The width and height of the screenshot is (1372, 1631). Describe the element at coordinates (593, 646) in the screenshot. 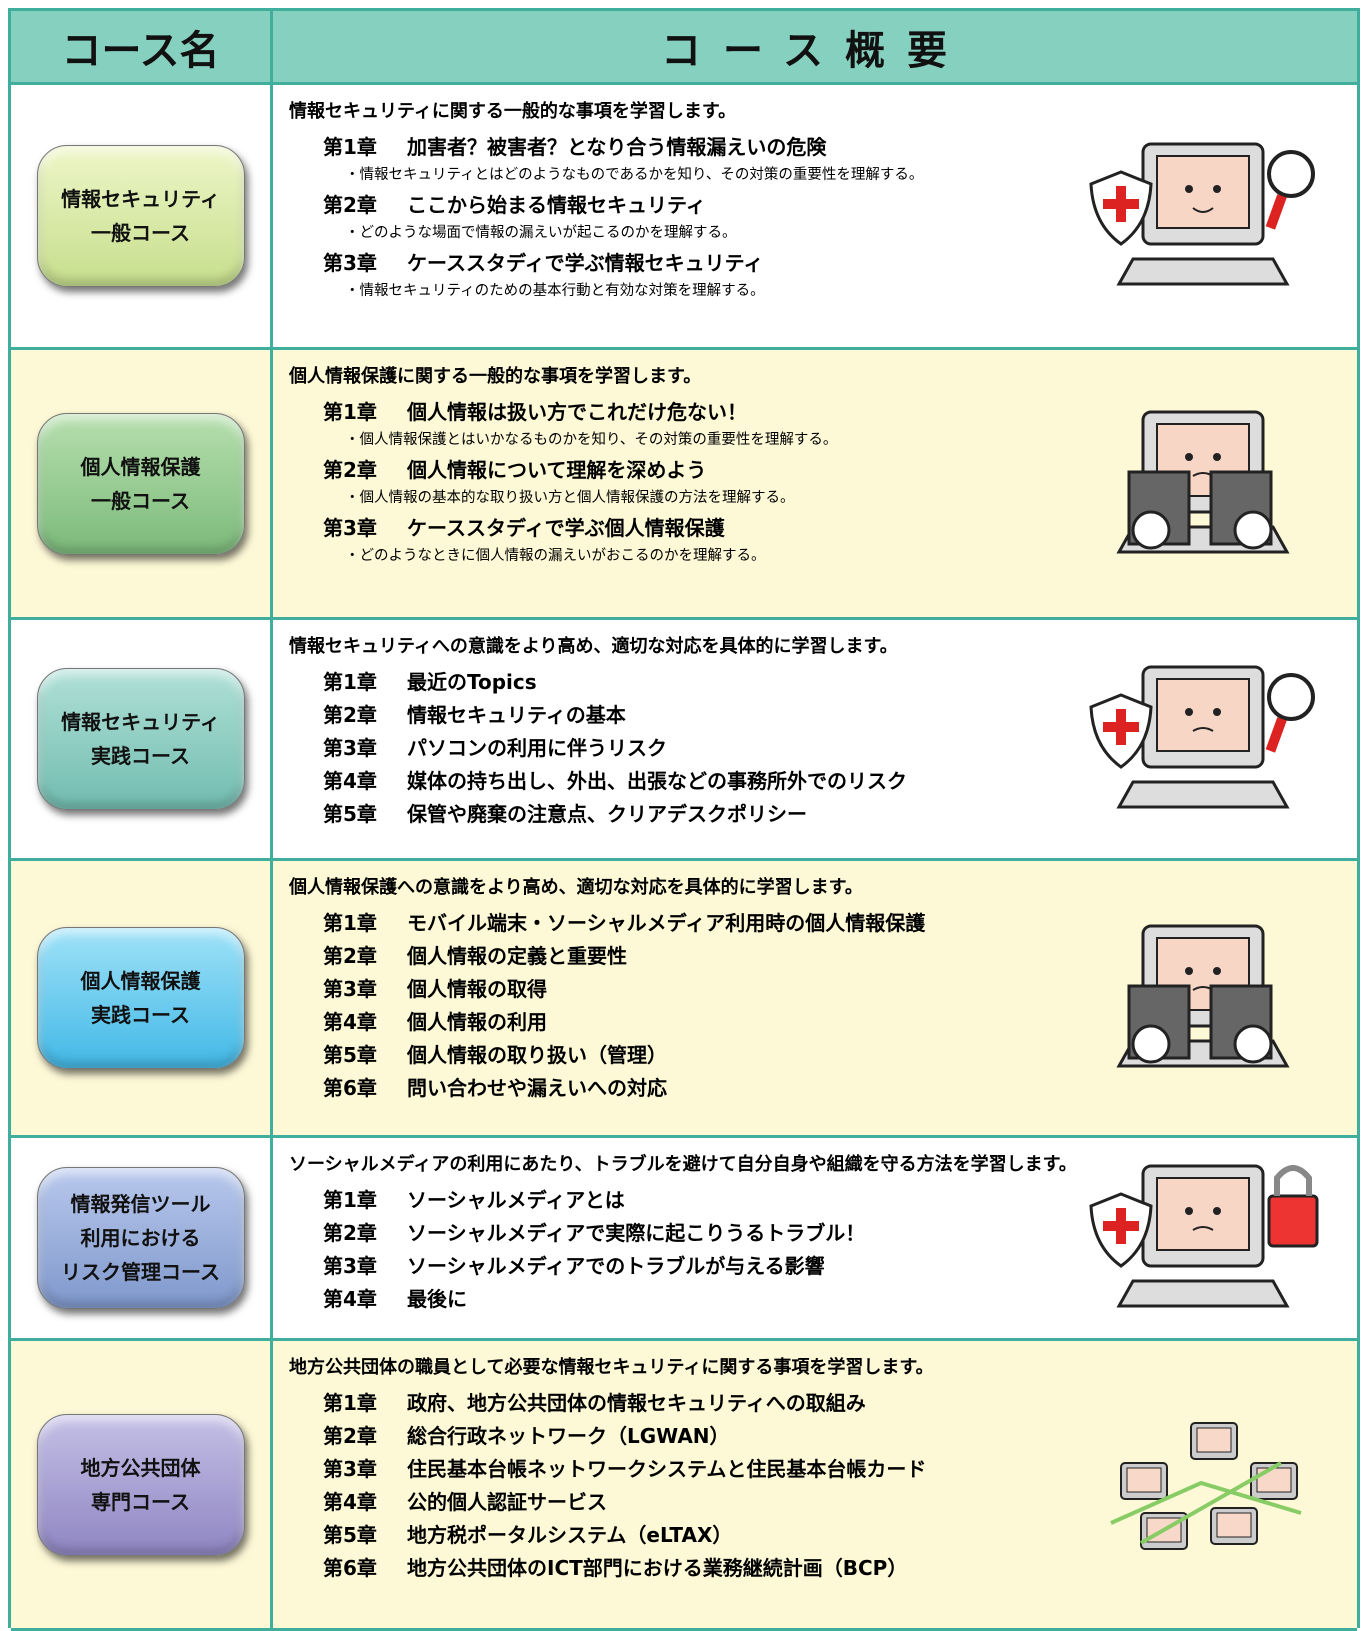

I see `course-intro: 情報セキュリティへの意識をより高め、適切な対応を具体的に学習します。` at that location.